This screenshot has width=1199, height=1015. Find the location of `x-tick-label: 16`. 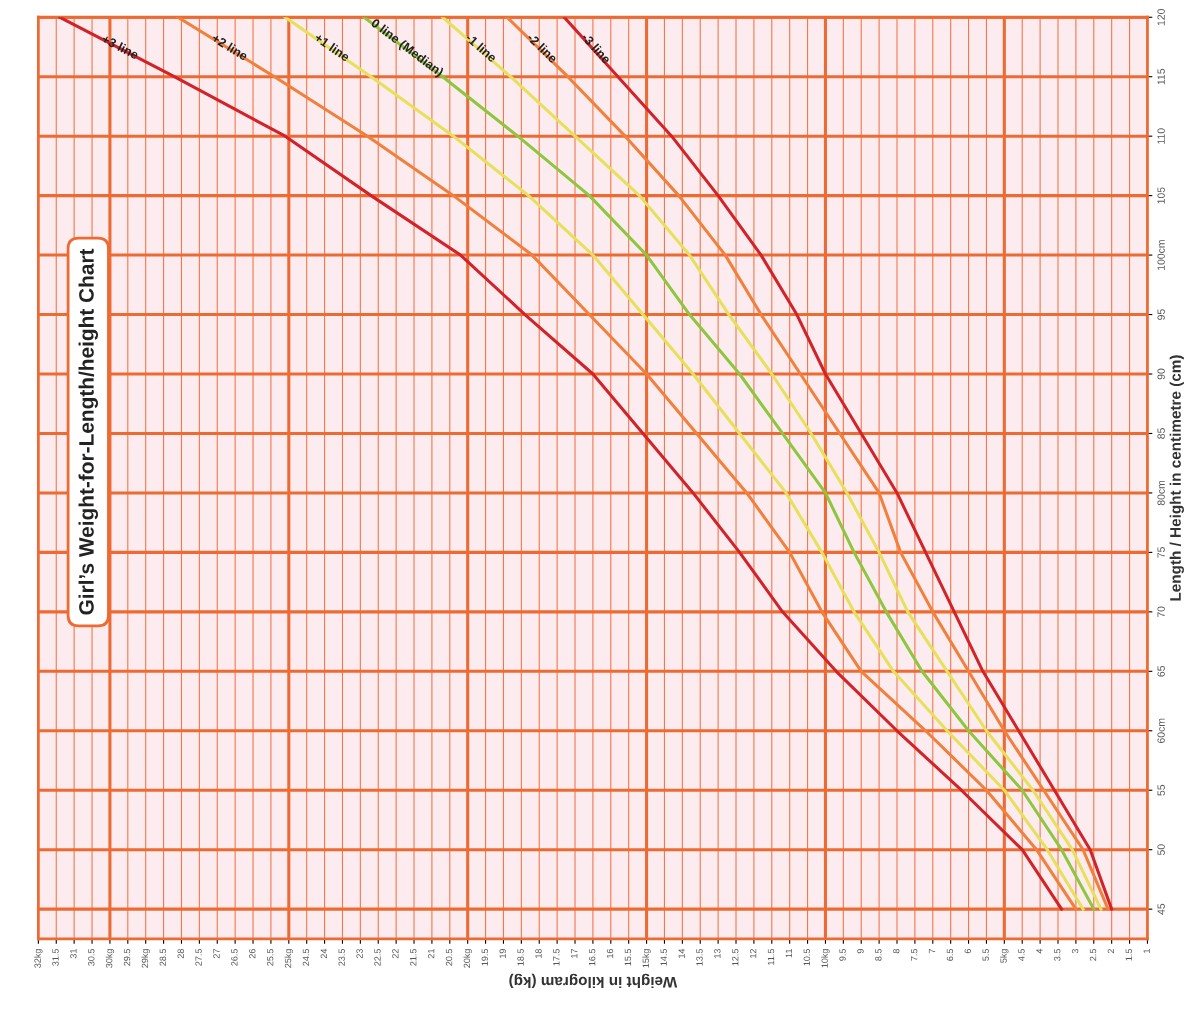

x-tick-label: 16 is located at coordinates (610, 953).